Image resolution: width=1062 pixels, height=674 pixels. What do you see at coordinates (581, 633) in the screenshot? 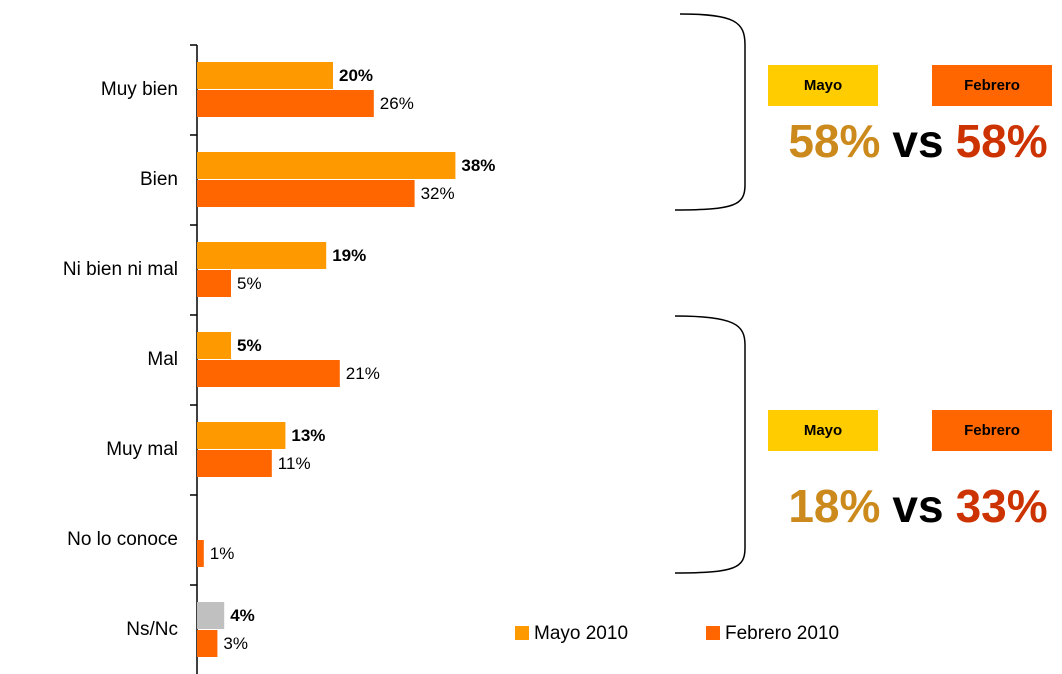
I see `legend-label: Mayo 2010` at bounding box center [581, 633].